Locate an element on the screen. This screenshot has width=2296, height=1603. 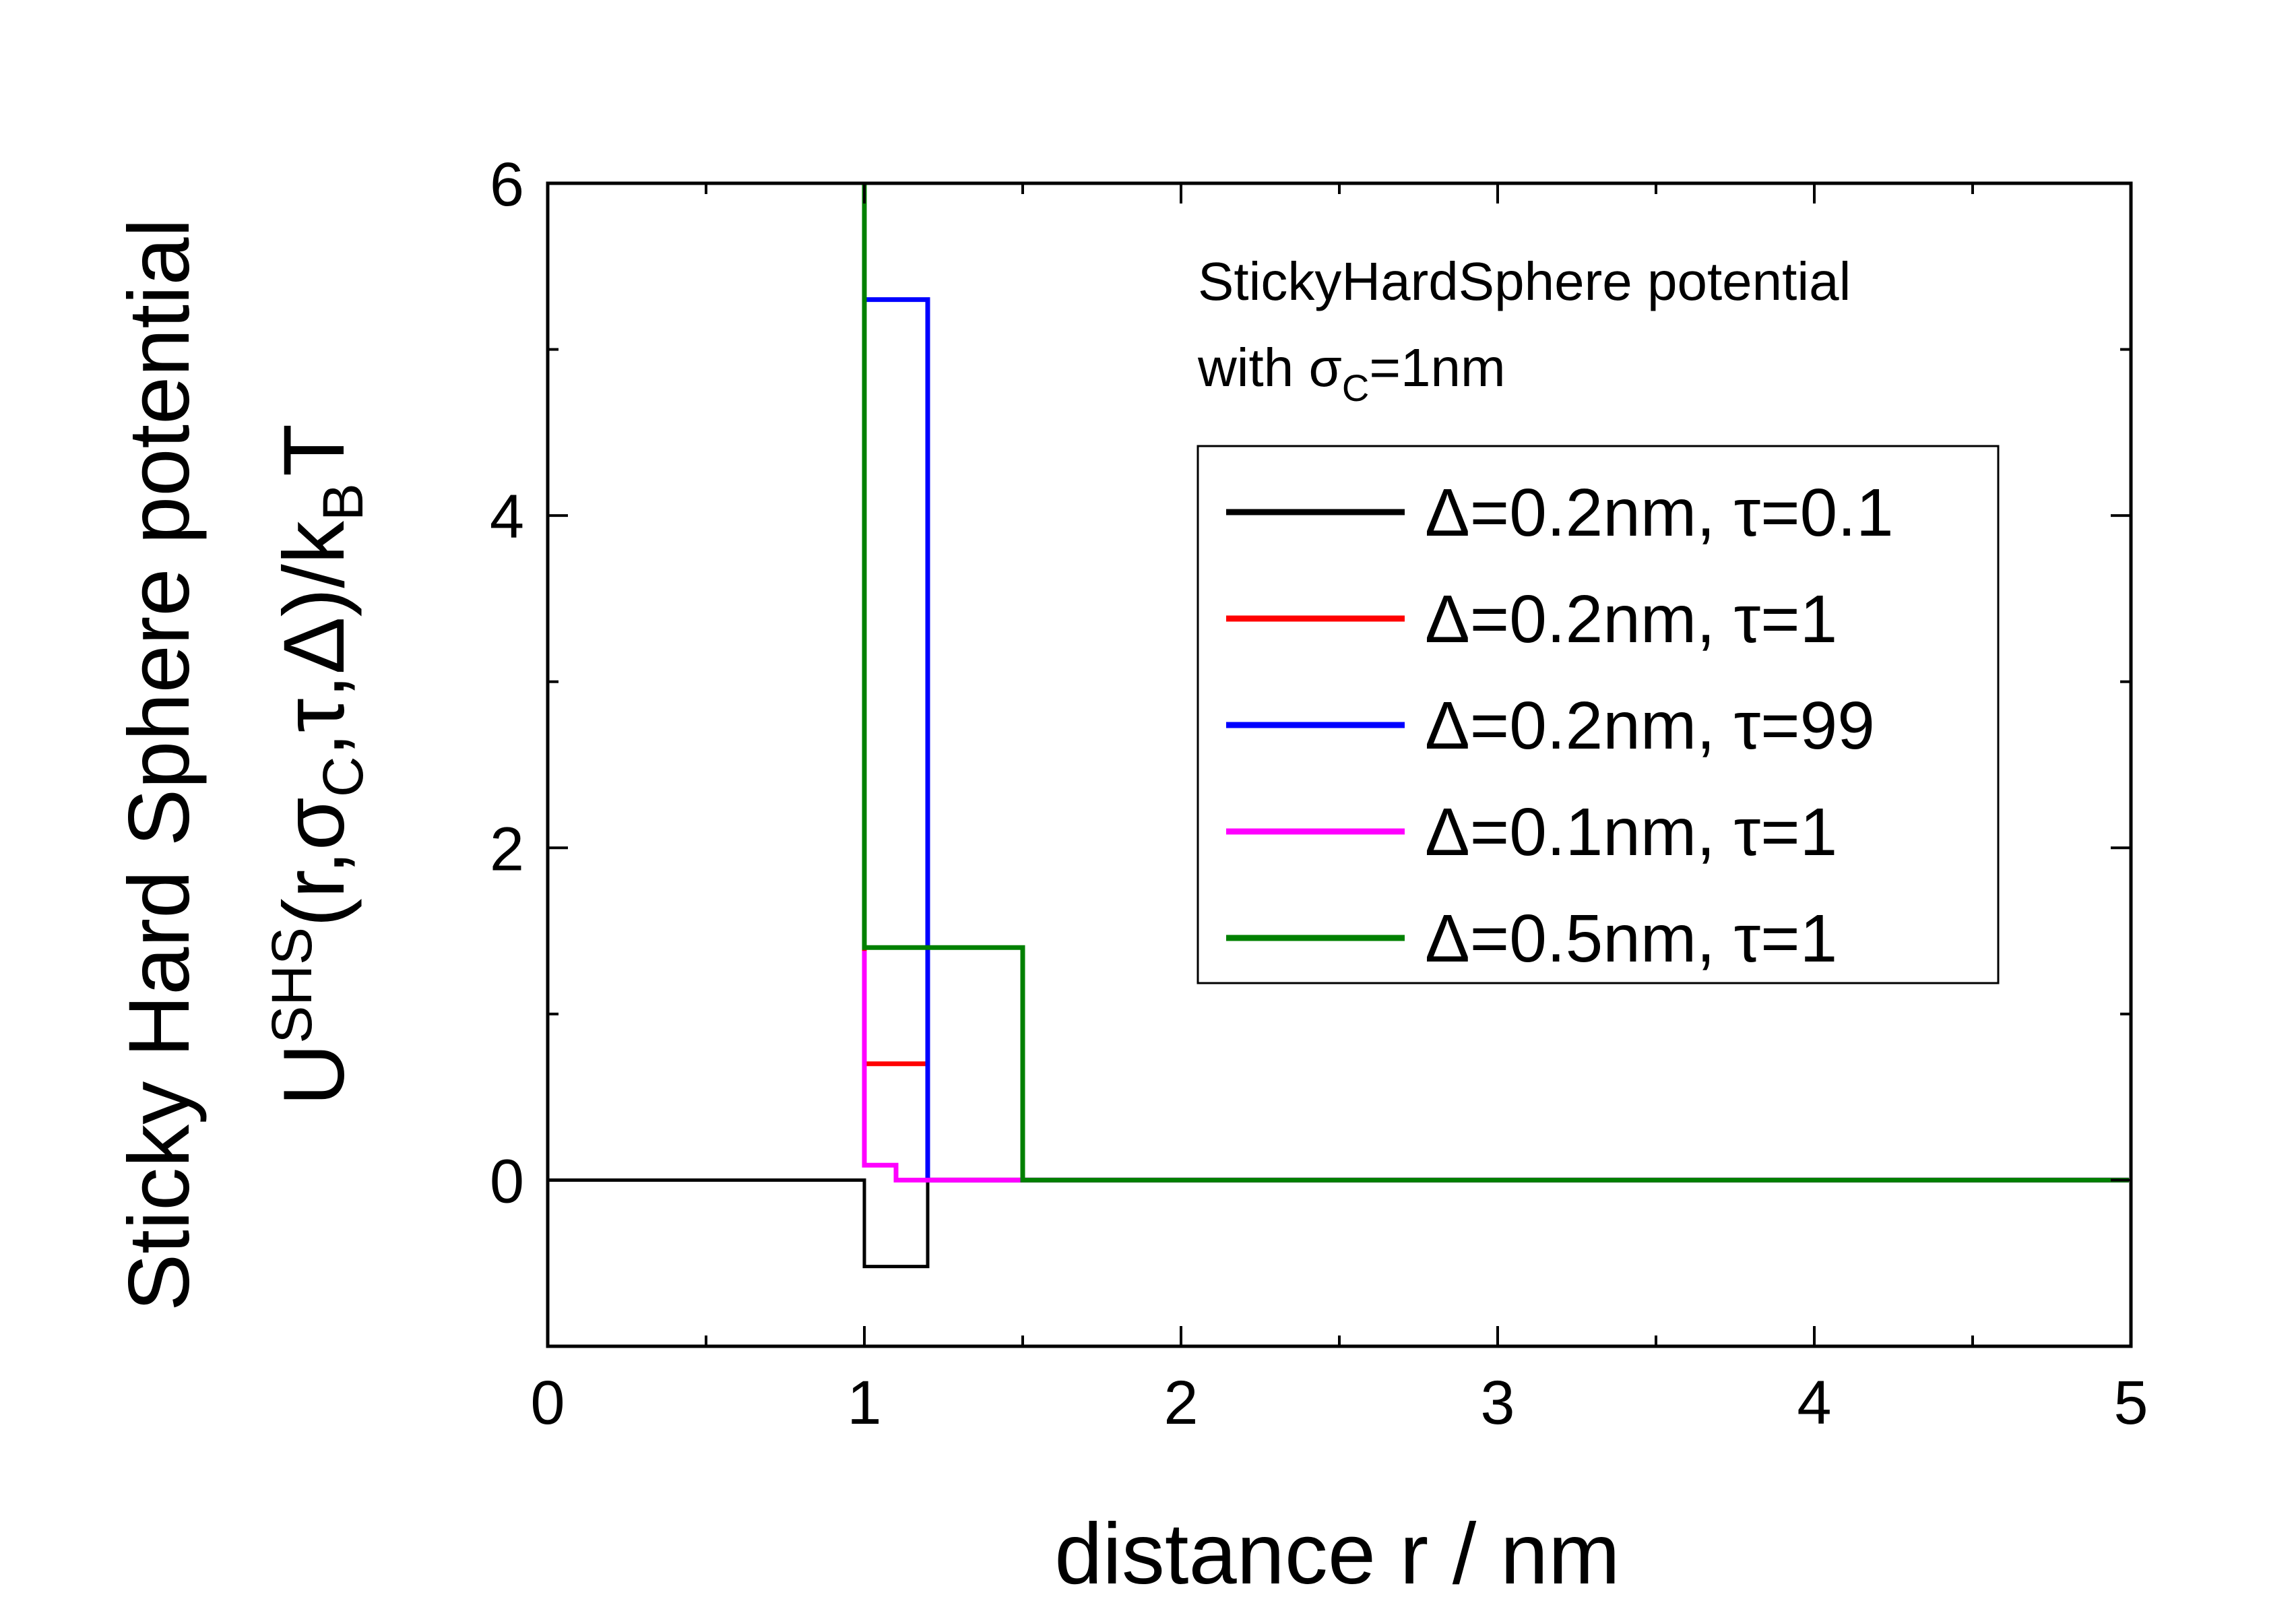
y-tick-label: 0 is located at coordinates (507, 1181).